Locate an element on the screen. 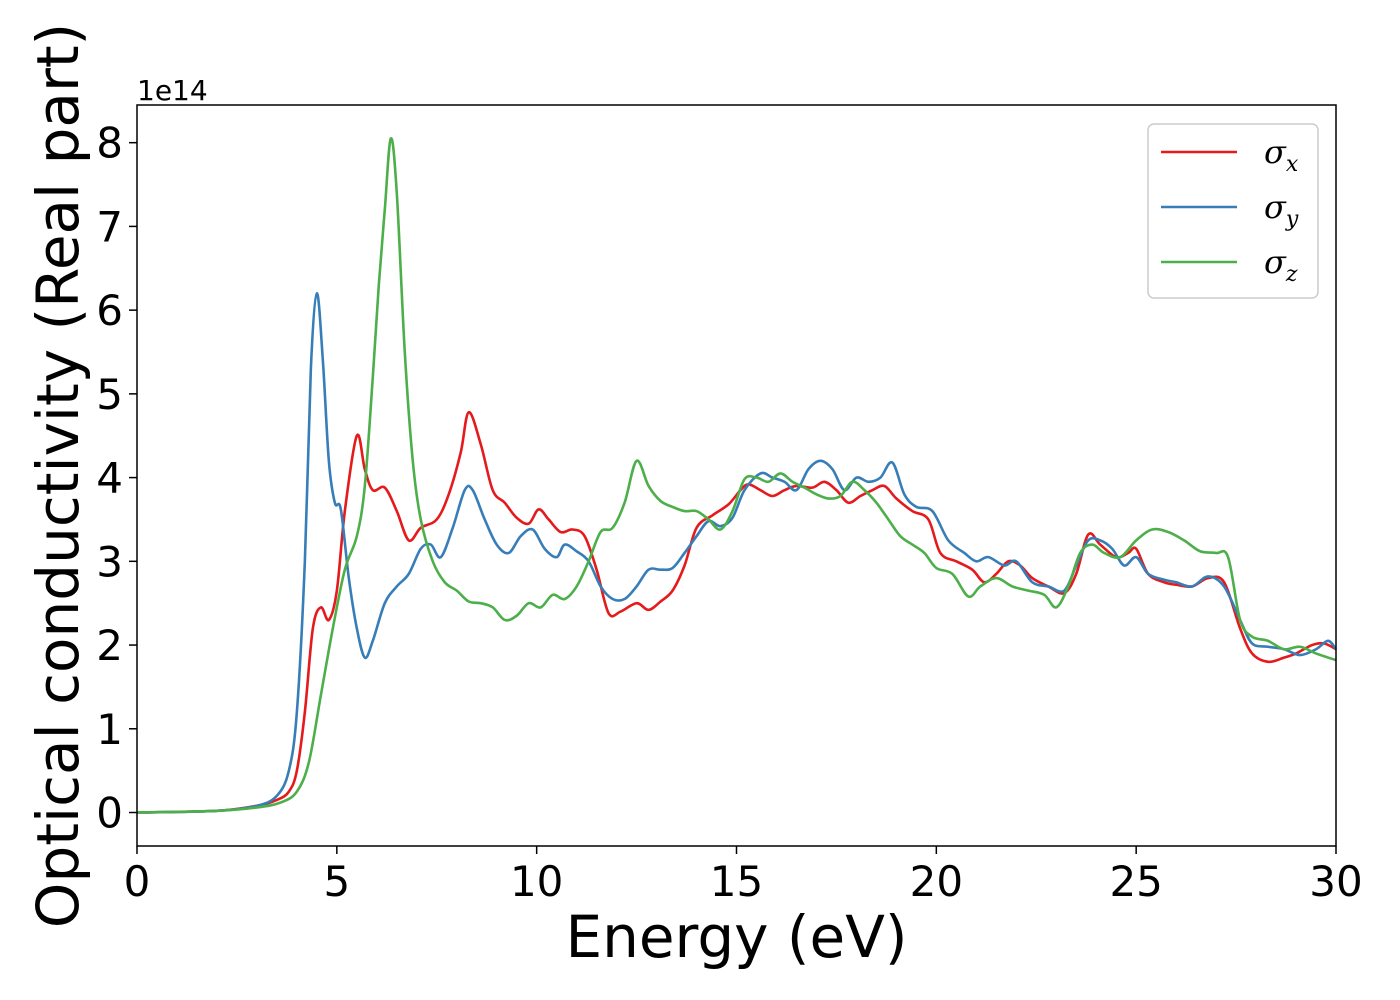  y-tick-label: 7 is located at coordinates (109, 226).